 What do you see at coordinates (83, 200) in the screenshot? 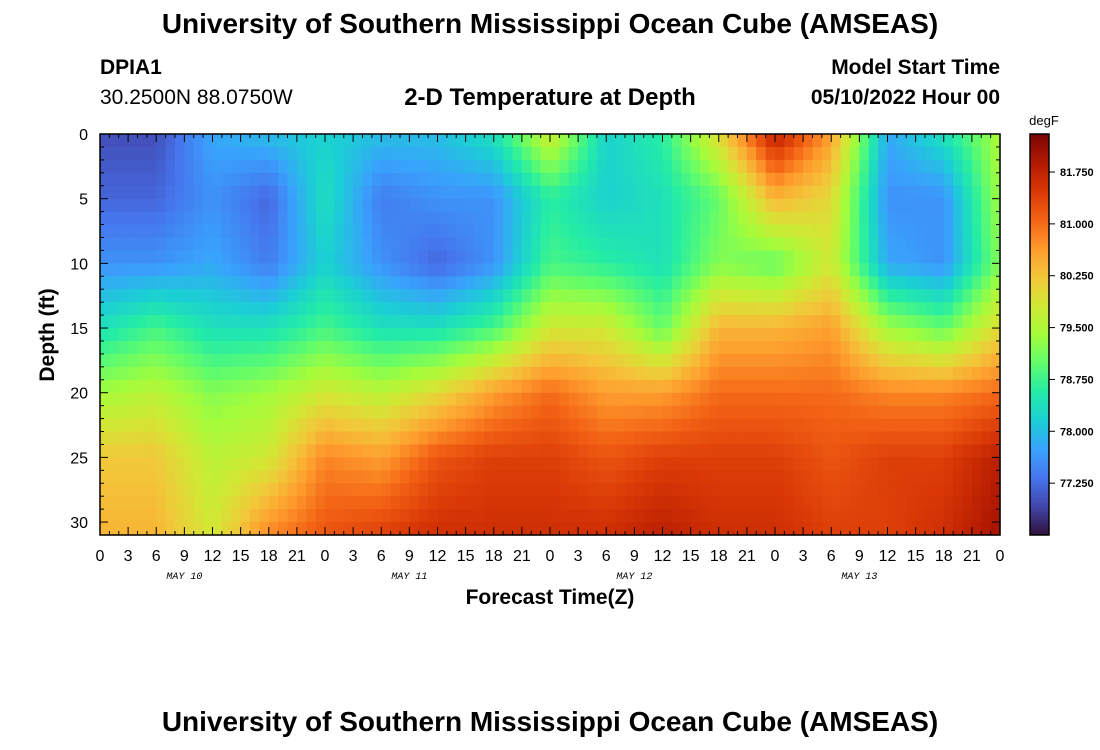
I see `y-tick-label: 5` at bounding box center [83, 200].